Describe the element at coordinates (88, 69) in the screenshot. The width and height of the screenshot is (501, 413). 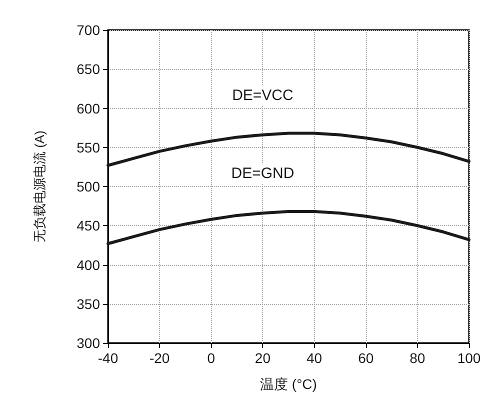
I see `y-tick-label: 650` at that location.